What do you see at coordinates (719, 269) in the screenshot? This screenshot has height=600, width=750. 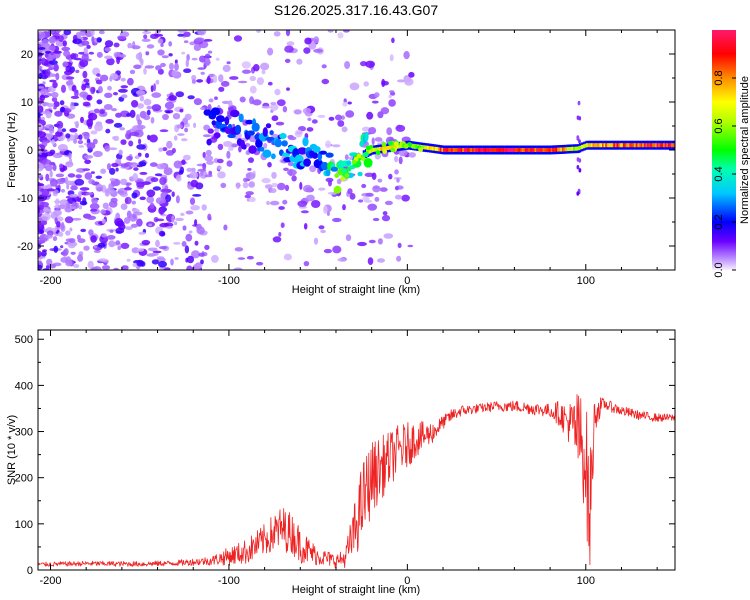 I see `colorbar-tick-label: 0.0` at bounding box center [719, 269].